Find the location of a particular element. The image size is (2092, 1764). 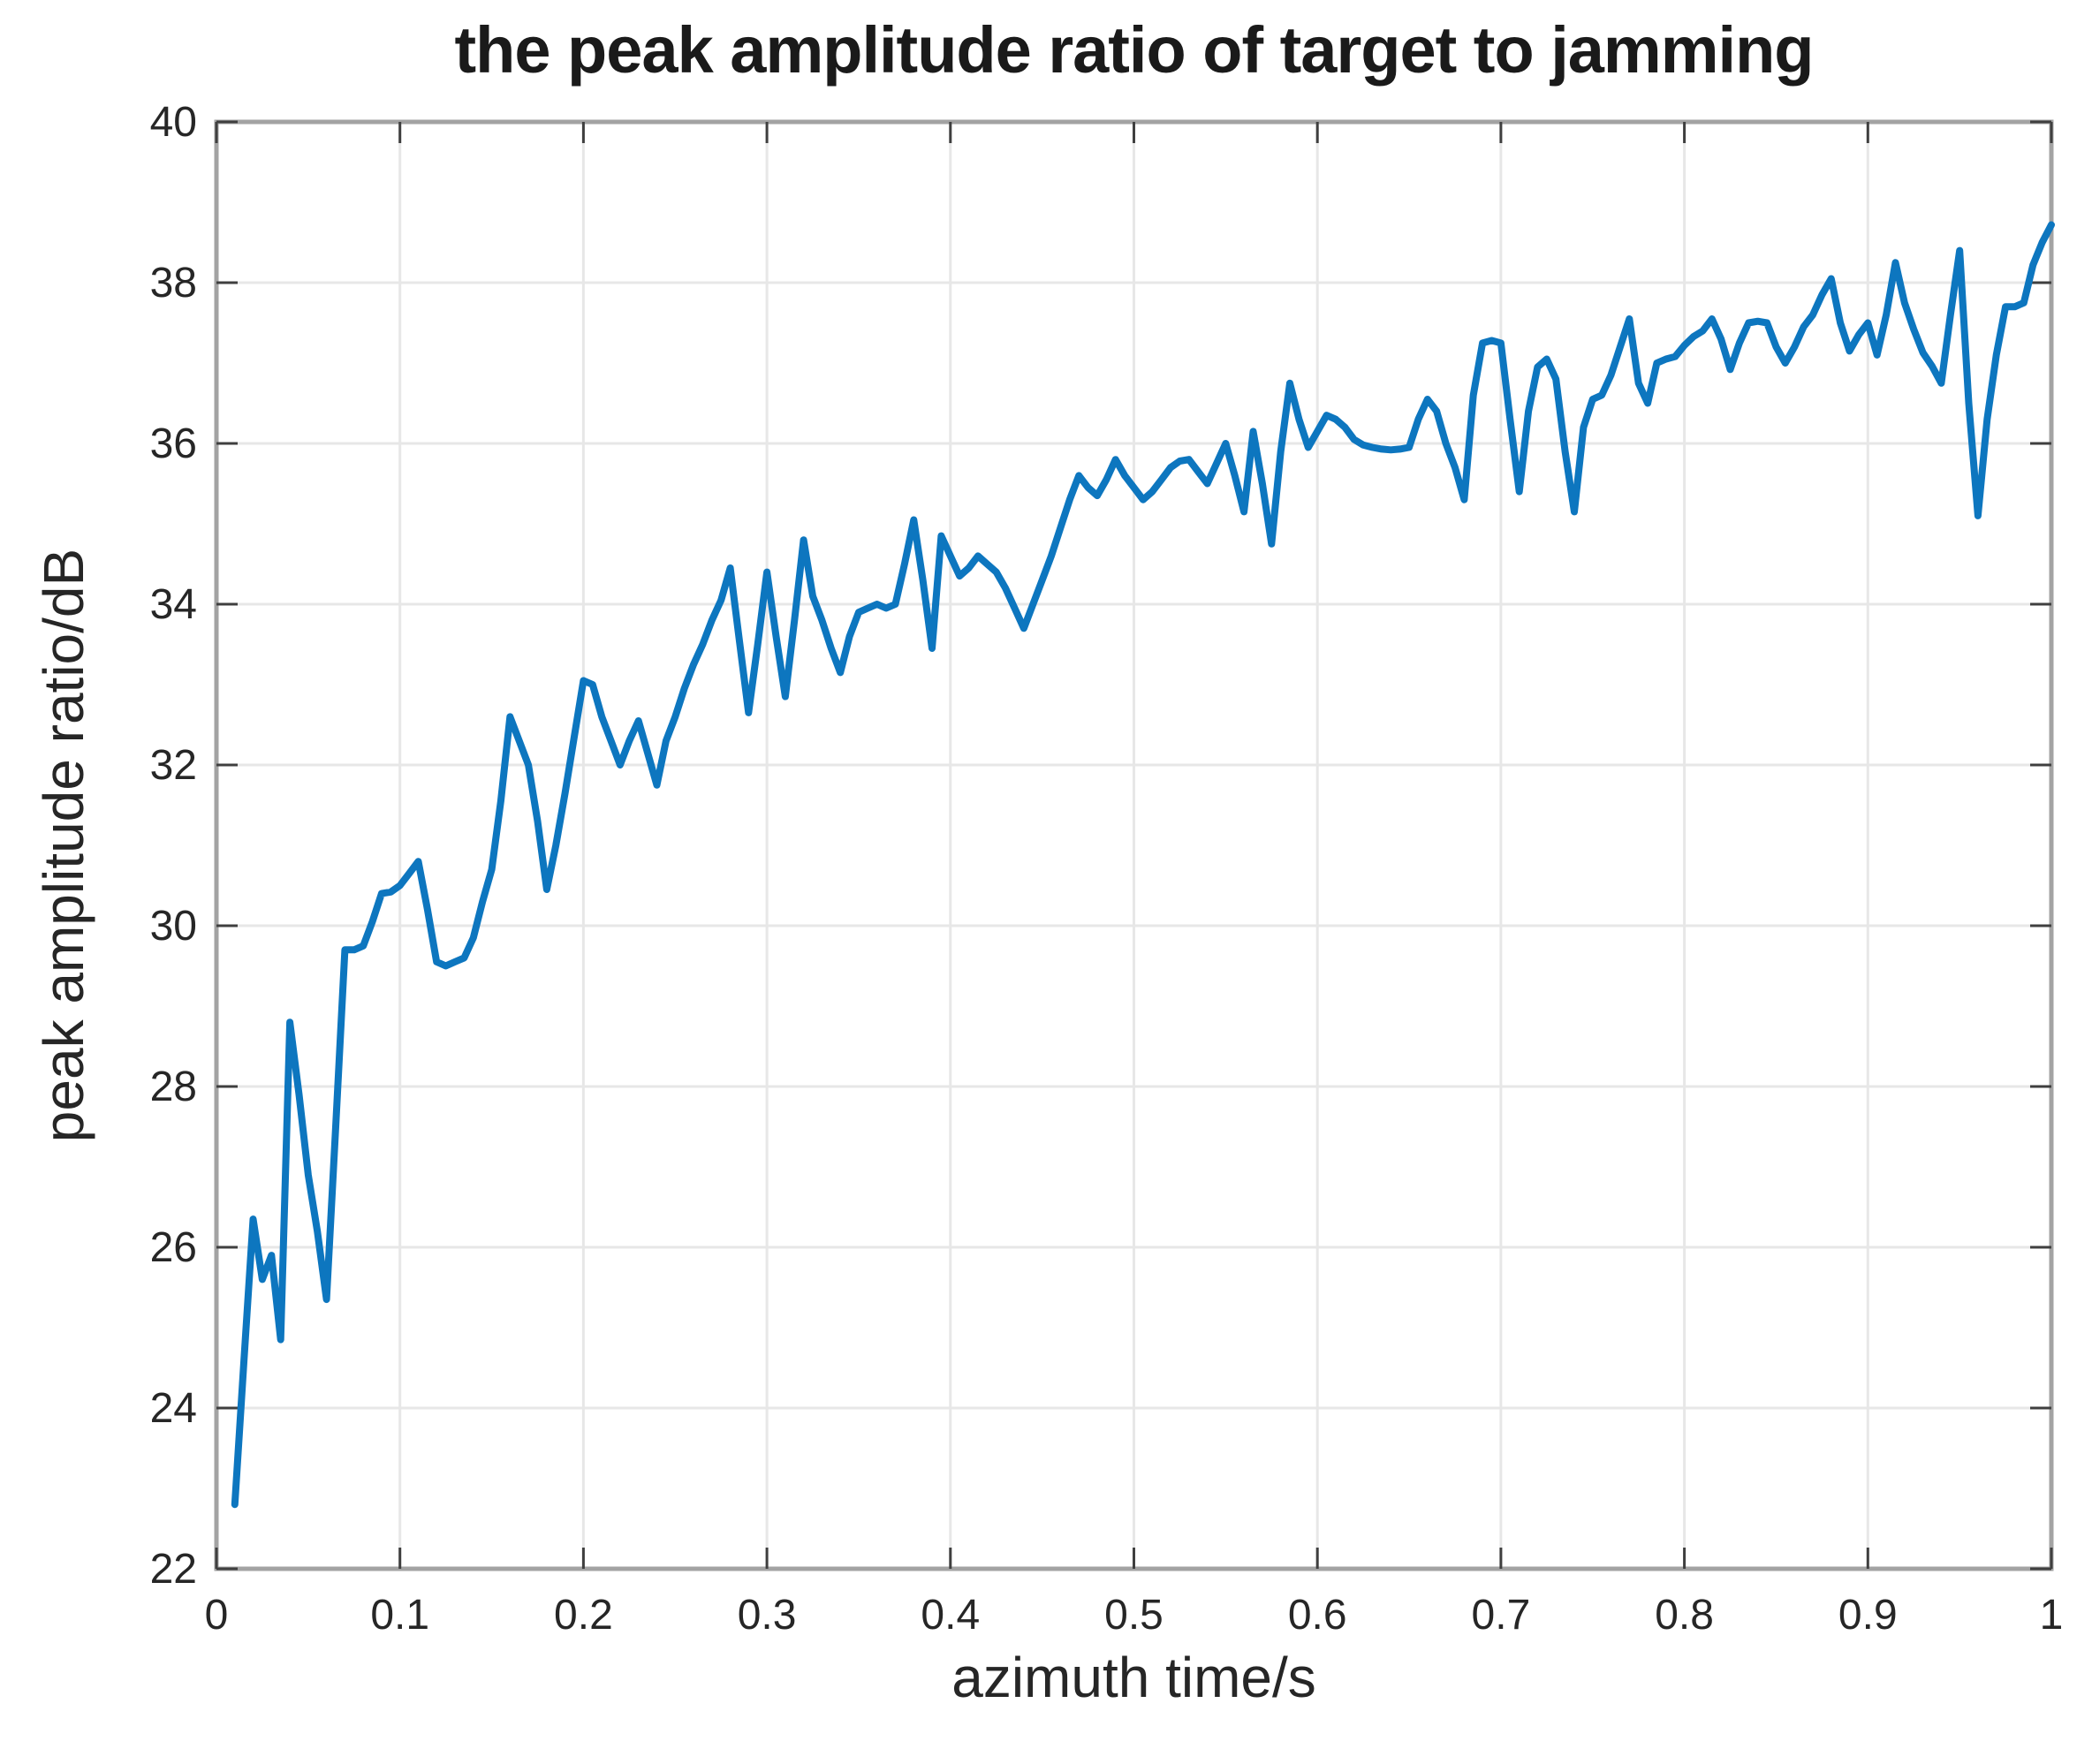

y-tick-label: 26 is located at coordinates (173, 1247).